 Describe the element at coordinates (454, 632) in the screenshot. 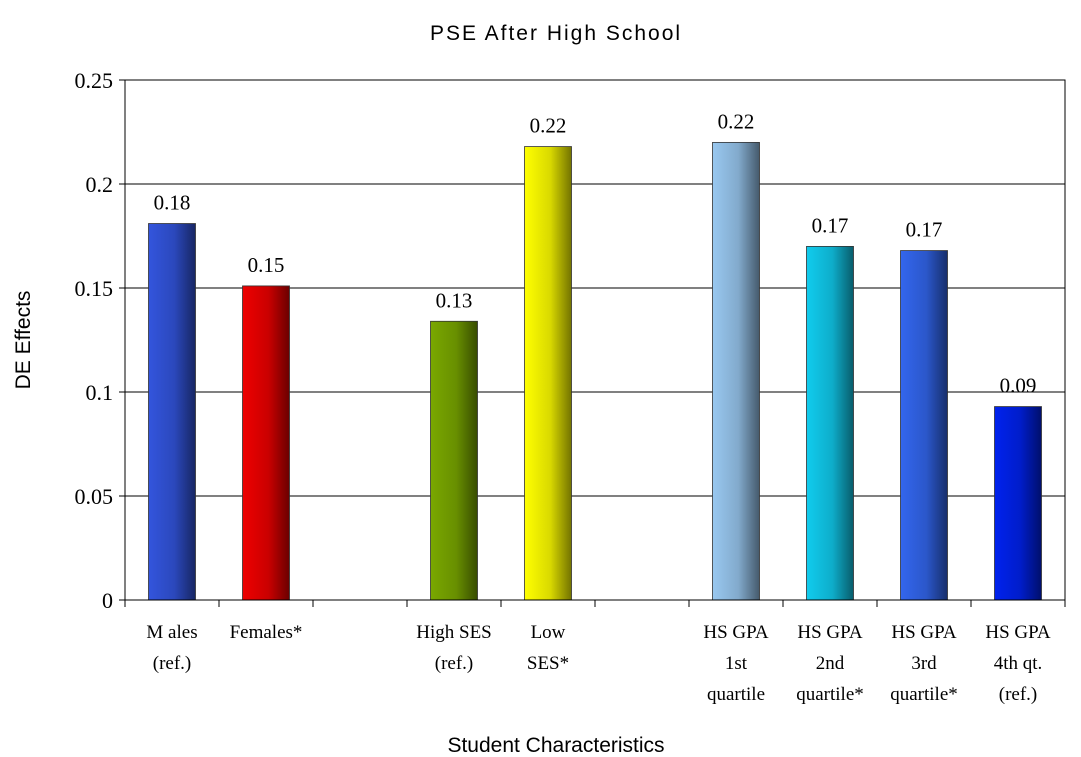

I see `x-tick-label: High SES` at that location.